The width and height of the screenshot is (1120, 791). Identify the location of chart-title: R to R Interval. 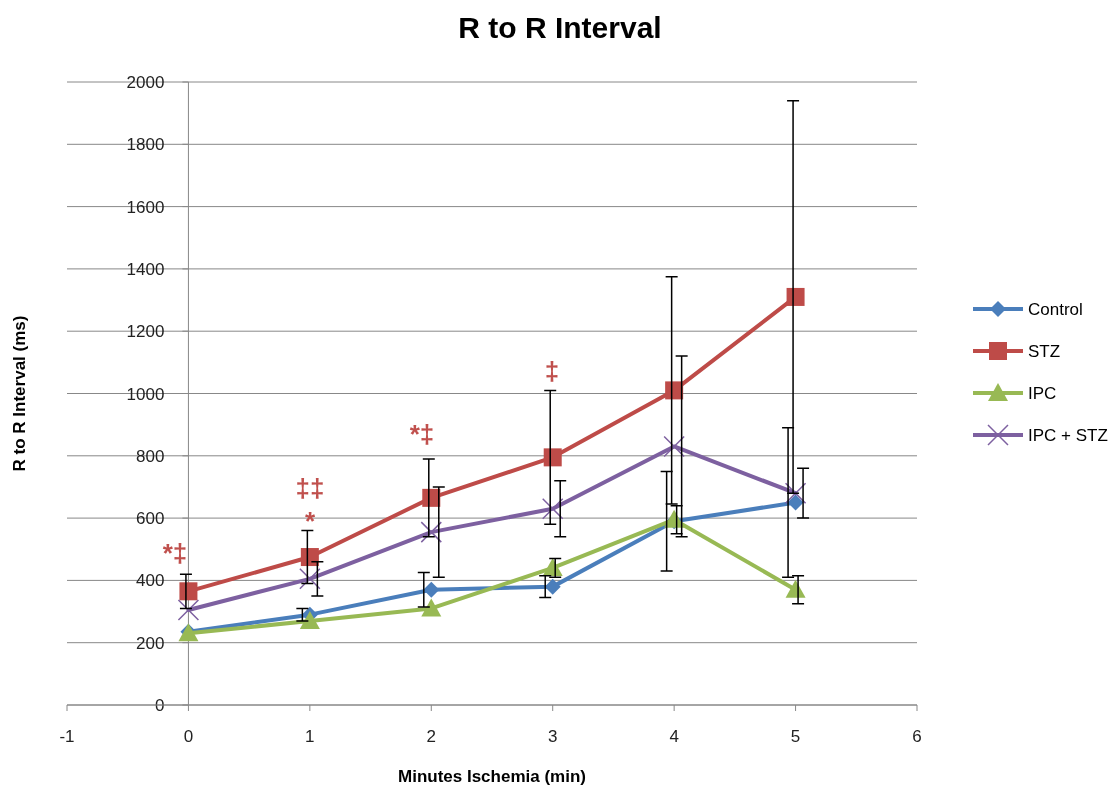
(560, 27).